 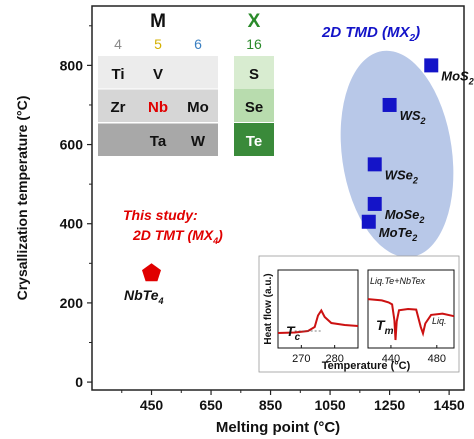 I want to click on dsc-curve-right, so click(x=411, y=319).